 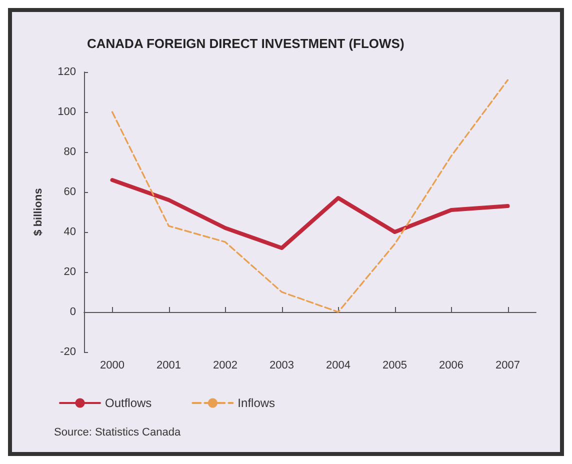 What do you see at coordinates (508, 366) in the screenshot?
I see `x-tick-label: 2007` at bounding box center [508, 366].